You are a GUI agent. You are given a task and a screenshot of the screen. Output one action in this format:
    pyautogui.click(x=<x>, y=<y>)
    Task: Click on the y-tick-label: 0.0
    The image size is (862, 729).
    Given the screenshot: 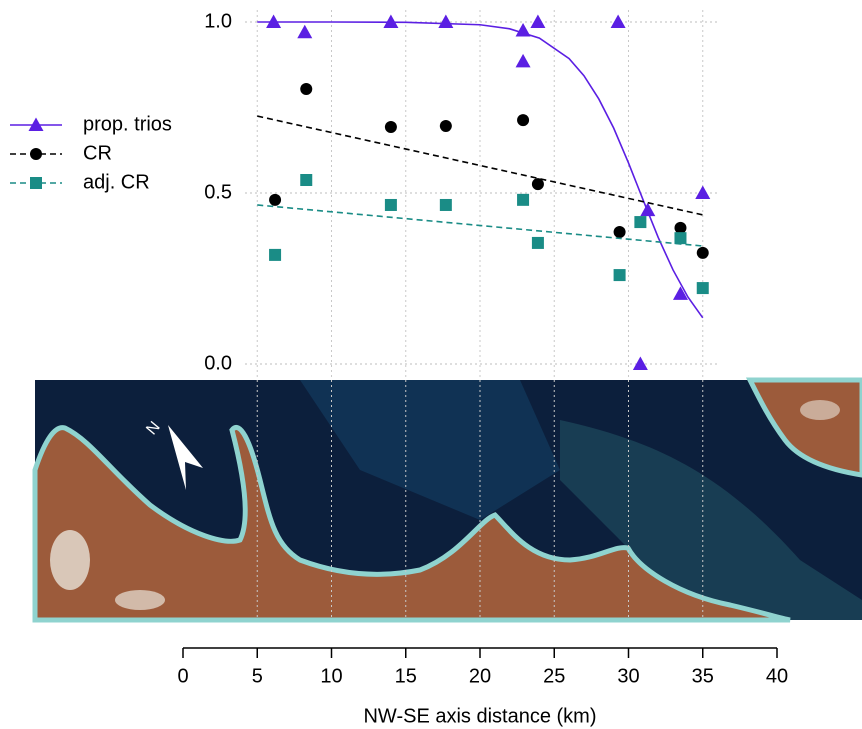 What is the action you would take?
    pyautogui.click(x=218, y=363)
    